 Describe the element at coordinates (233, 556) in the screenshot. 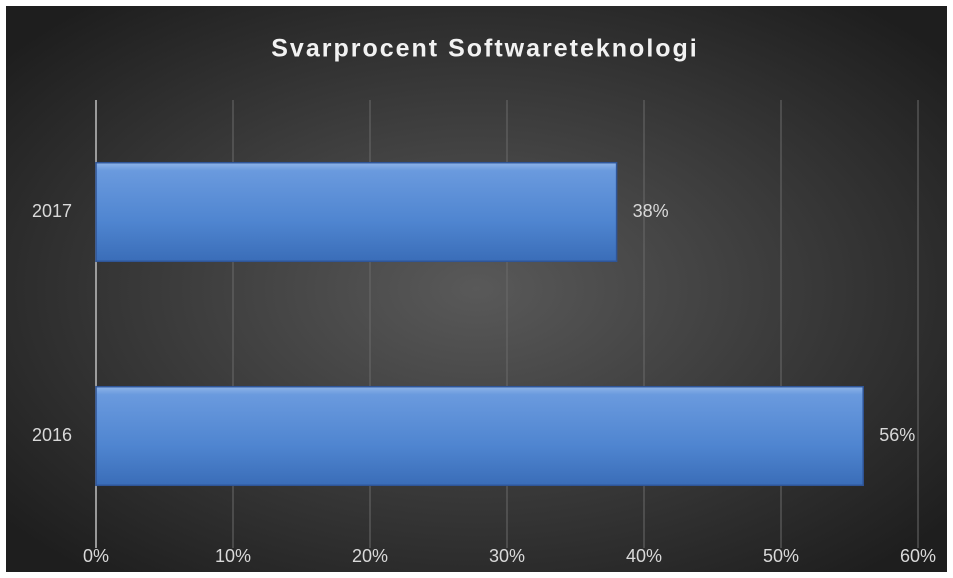

I see `x-tick-label: 10%` at that location.